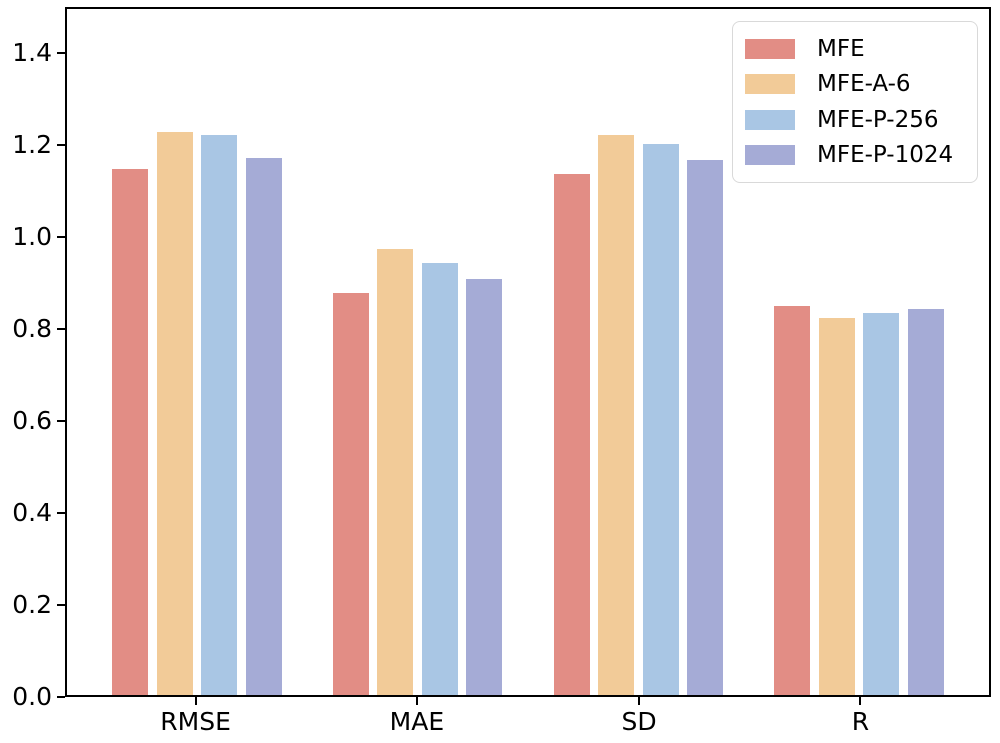  Describe the element at coordinates (439, 478) in the screenshot. I see `bar-MFE-P-256-MAE` at that location.